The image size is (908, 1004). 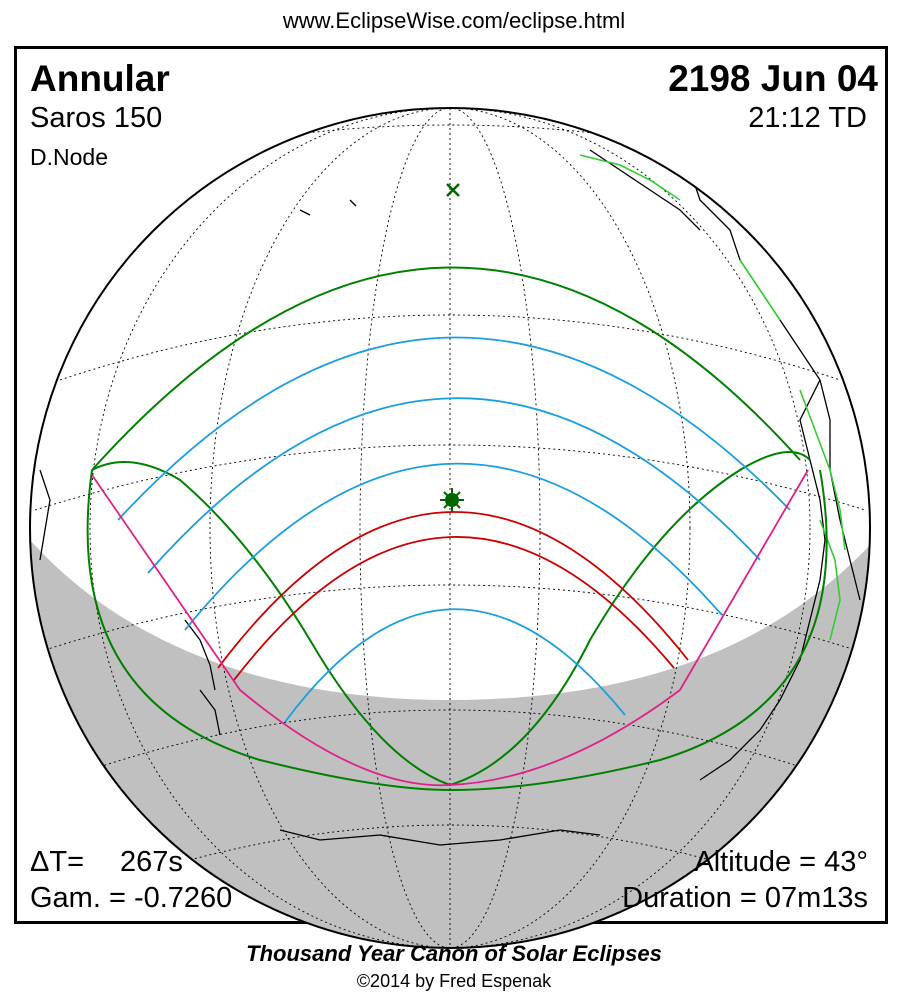 I want to click on copyright: ©2014 by Fred Espenak, so click(x=454, y=981).